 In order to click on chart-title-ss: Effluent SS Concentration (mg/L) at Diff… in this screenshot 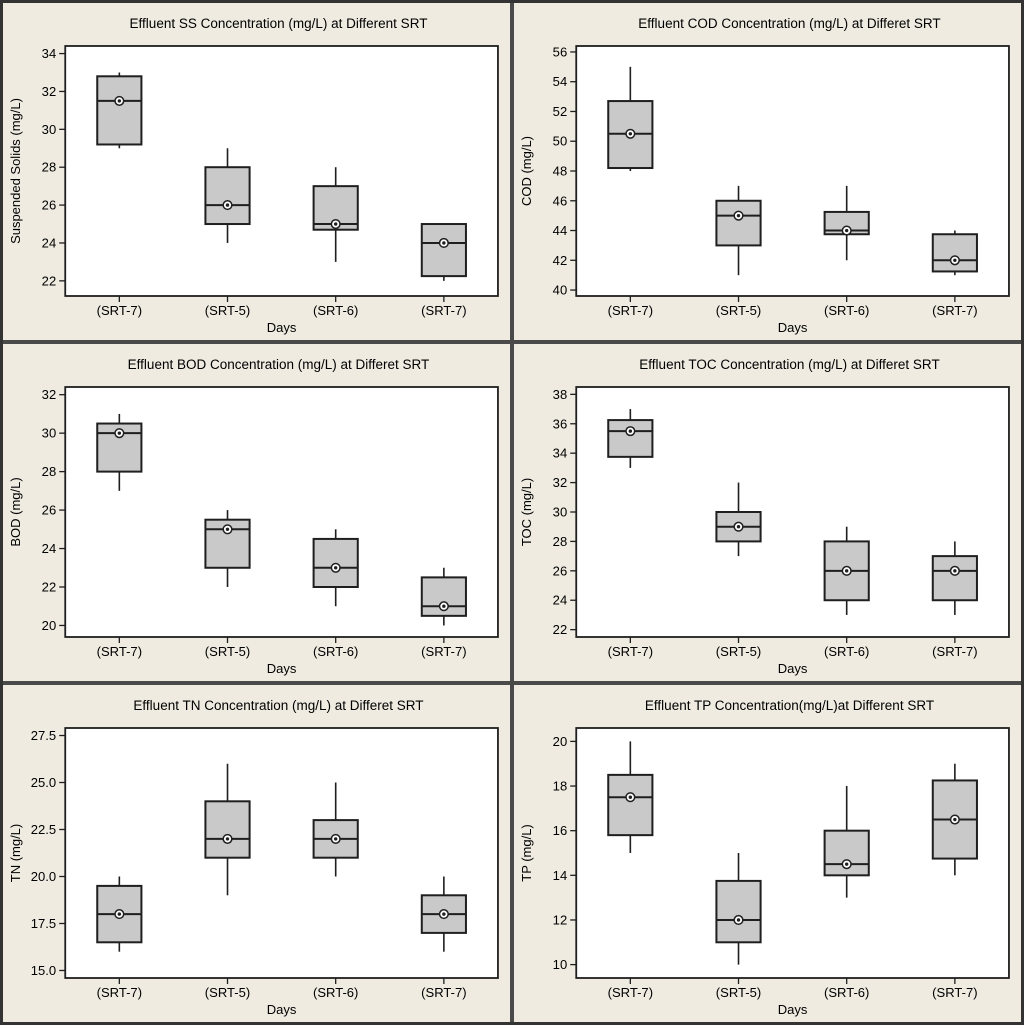, I will do `click(278, 23)`.